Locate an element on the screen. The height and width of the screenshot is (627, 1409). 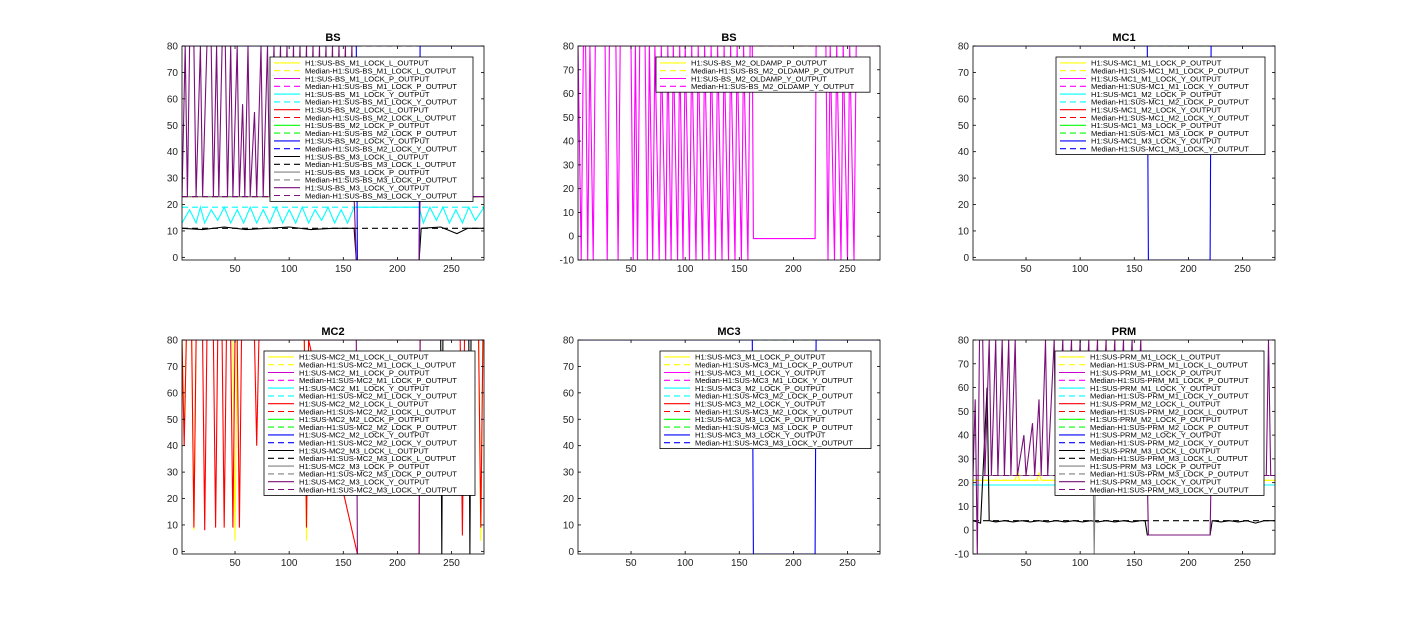
legend-label: H1:SUS-BS_M2_OLDAMP_Y_OUTPUT is located at coordinates (759, 78).